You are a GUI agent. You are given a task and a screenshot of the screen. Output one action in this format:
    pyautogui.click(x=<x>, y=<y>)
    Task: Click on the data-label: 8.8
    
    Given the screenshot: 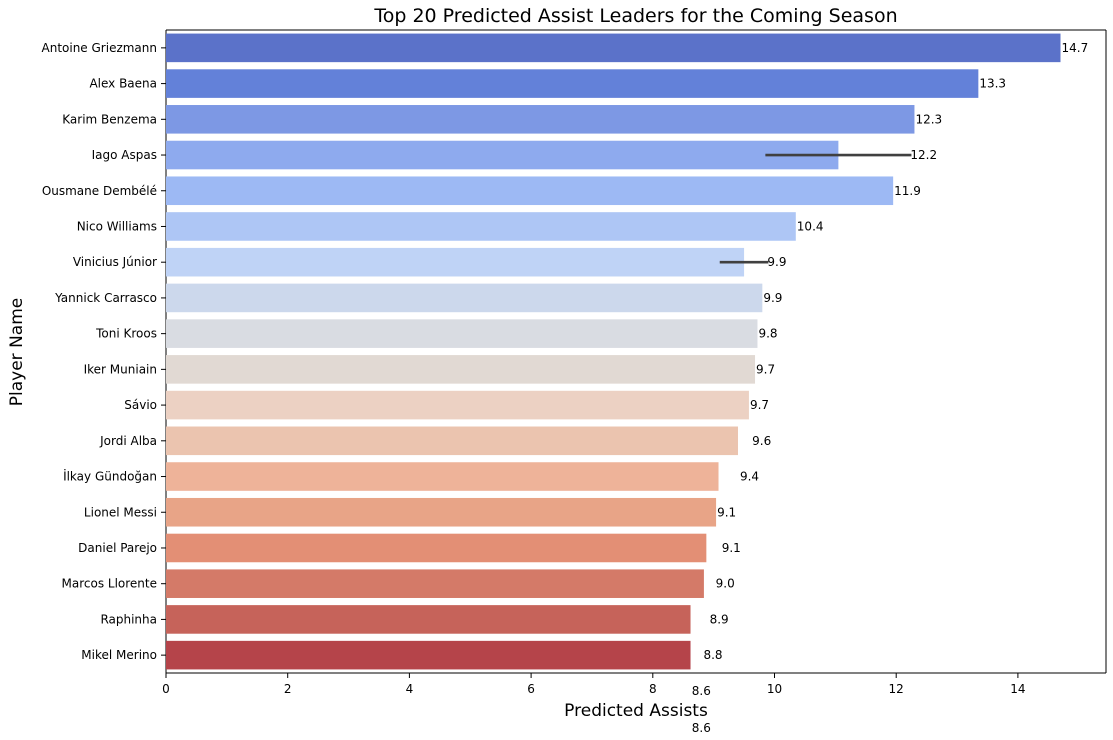 What is the action you would take?
    pyautogui.click(x=712, y=655)
    